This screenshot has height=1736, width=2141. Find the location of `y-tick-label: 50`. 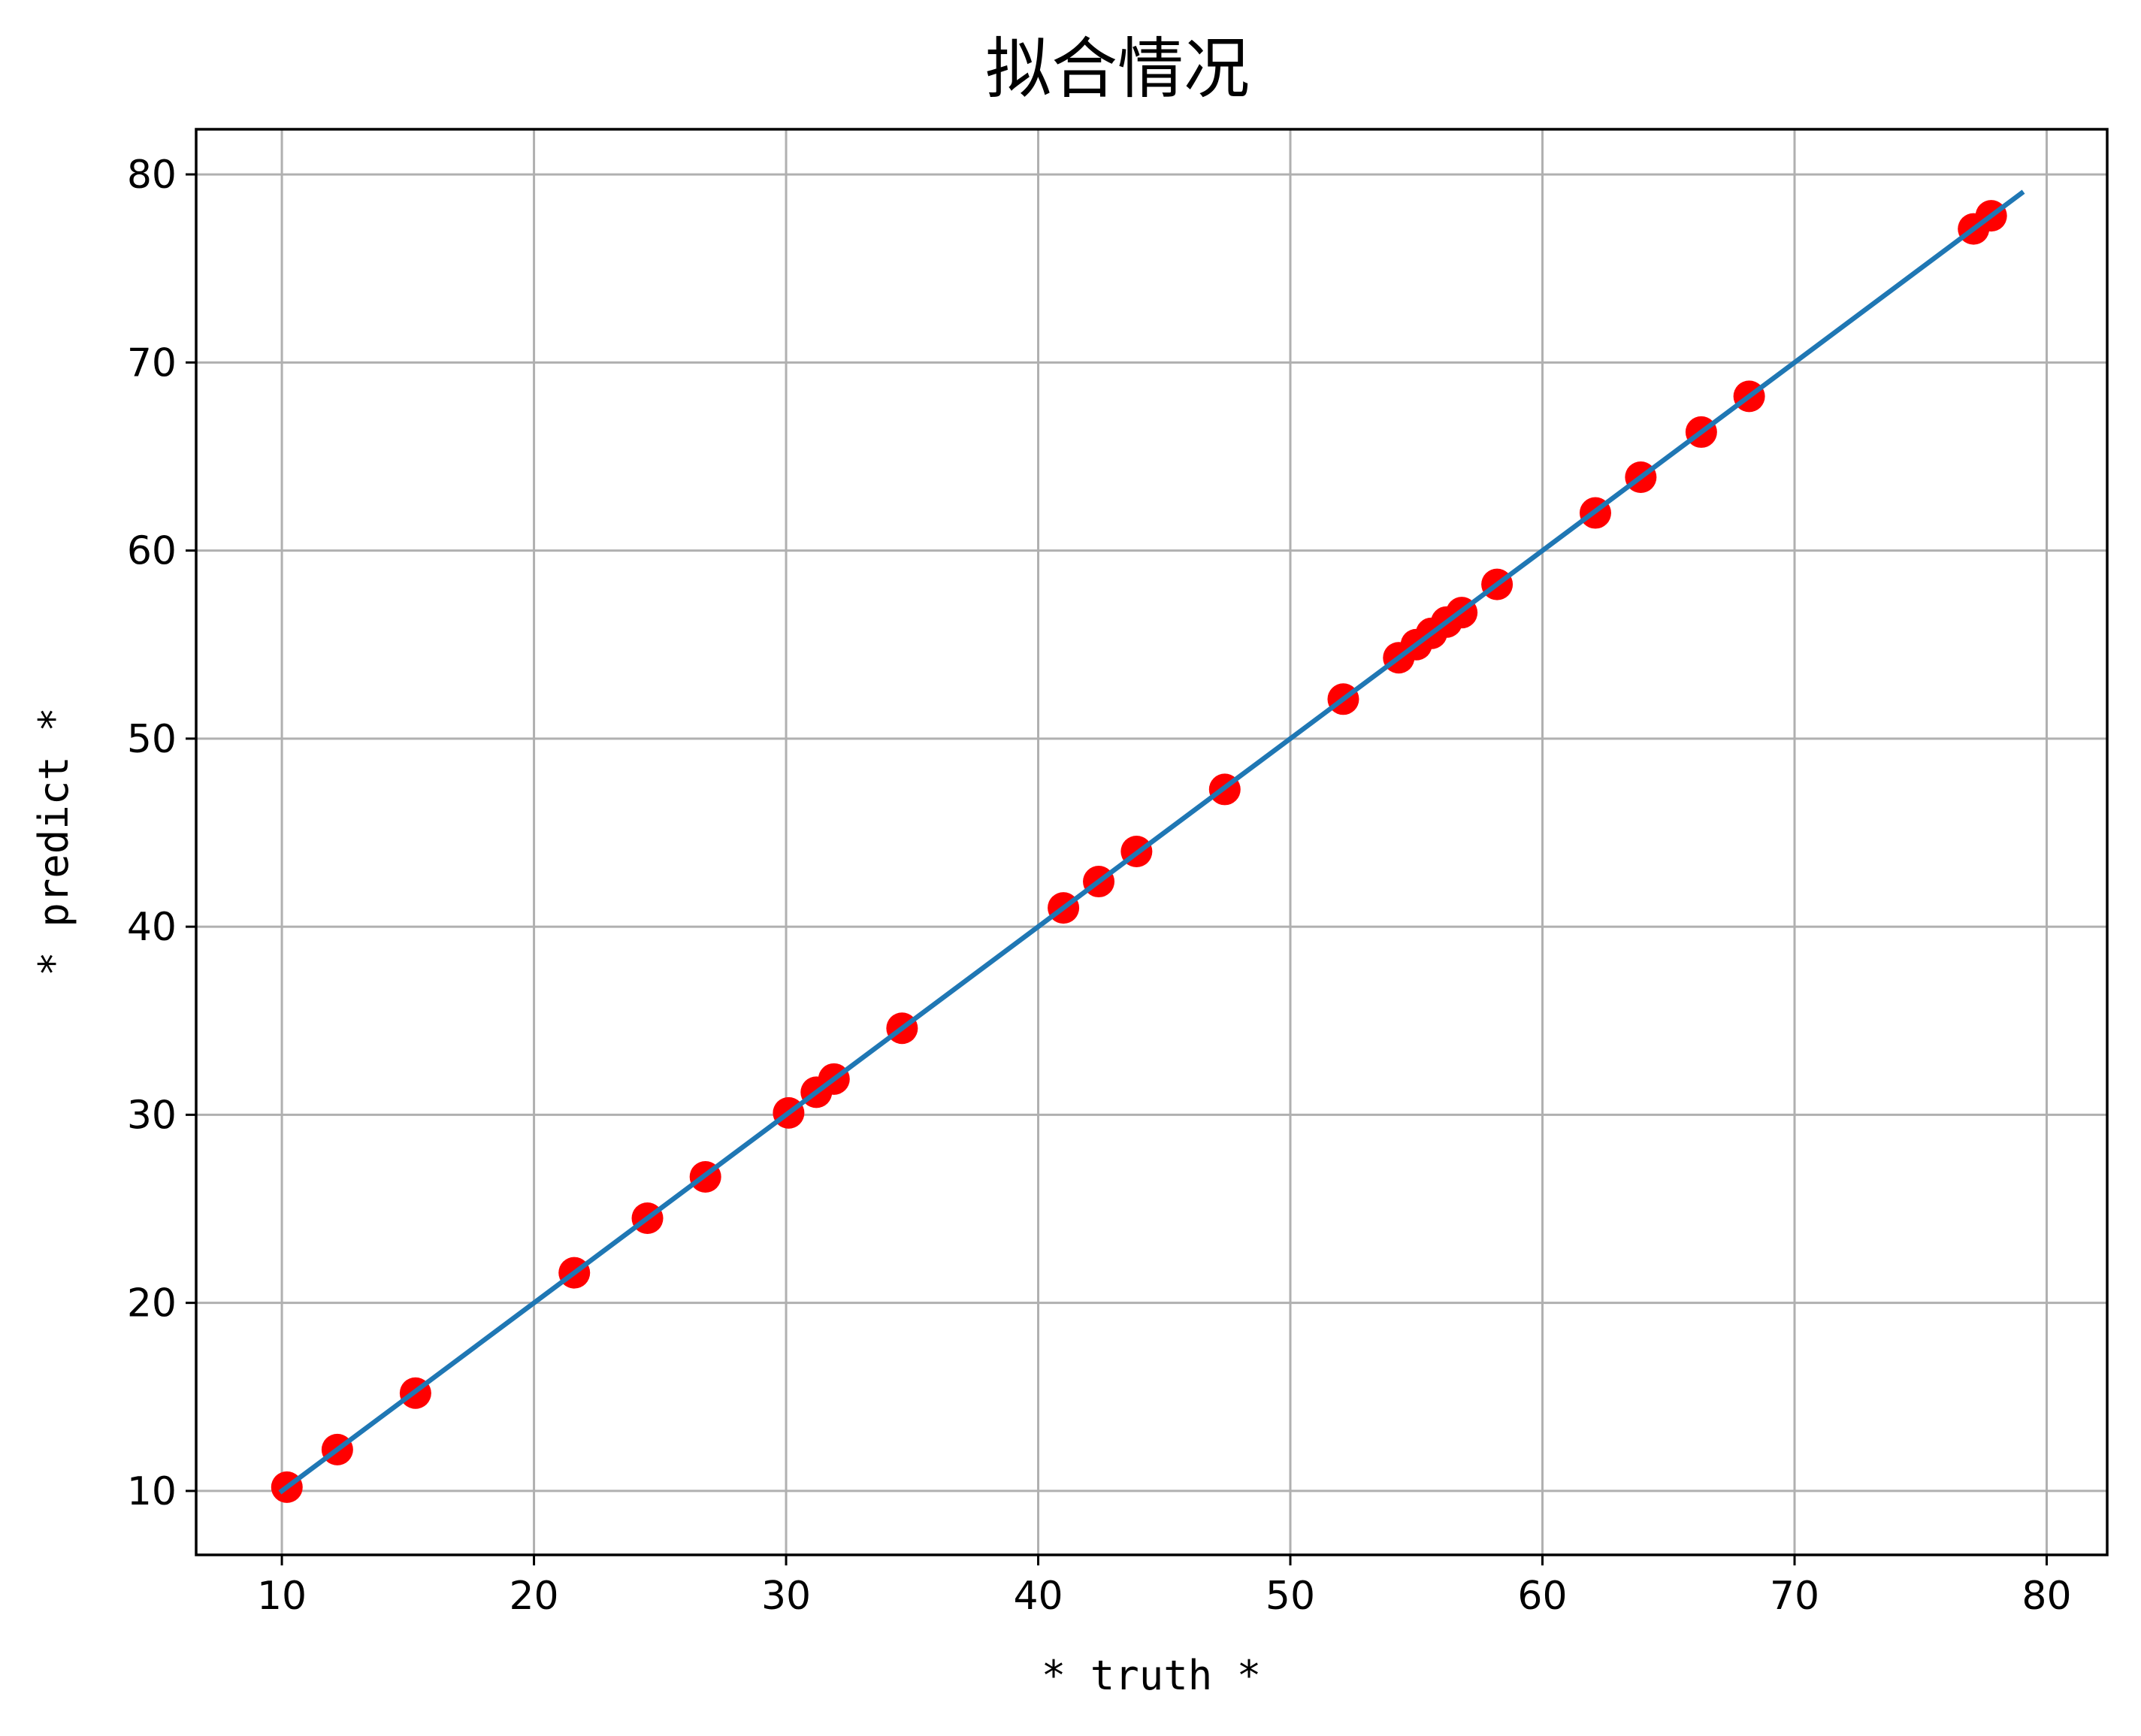

y-tick-label: 50 is located at coordinates (152, 739).